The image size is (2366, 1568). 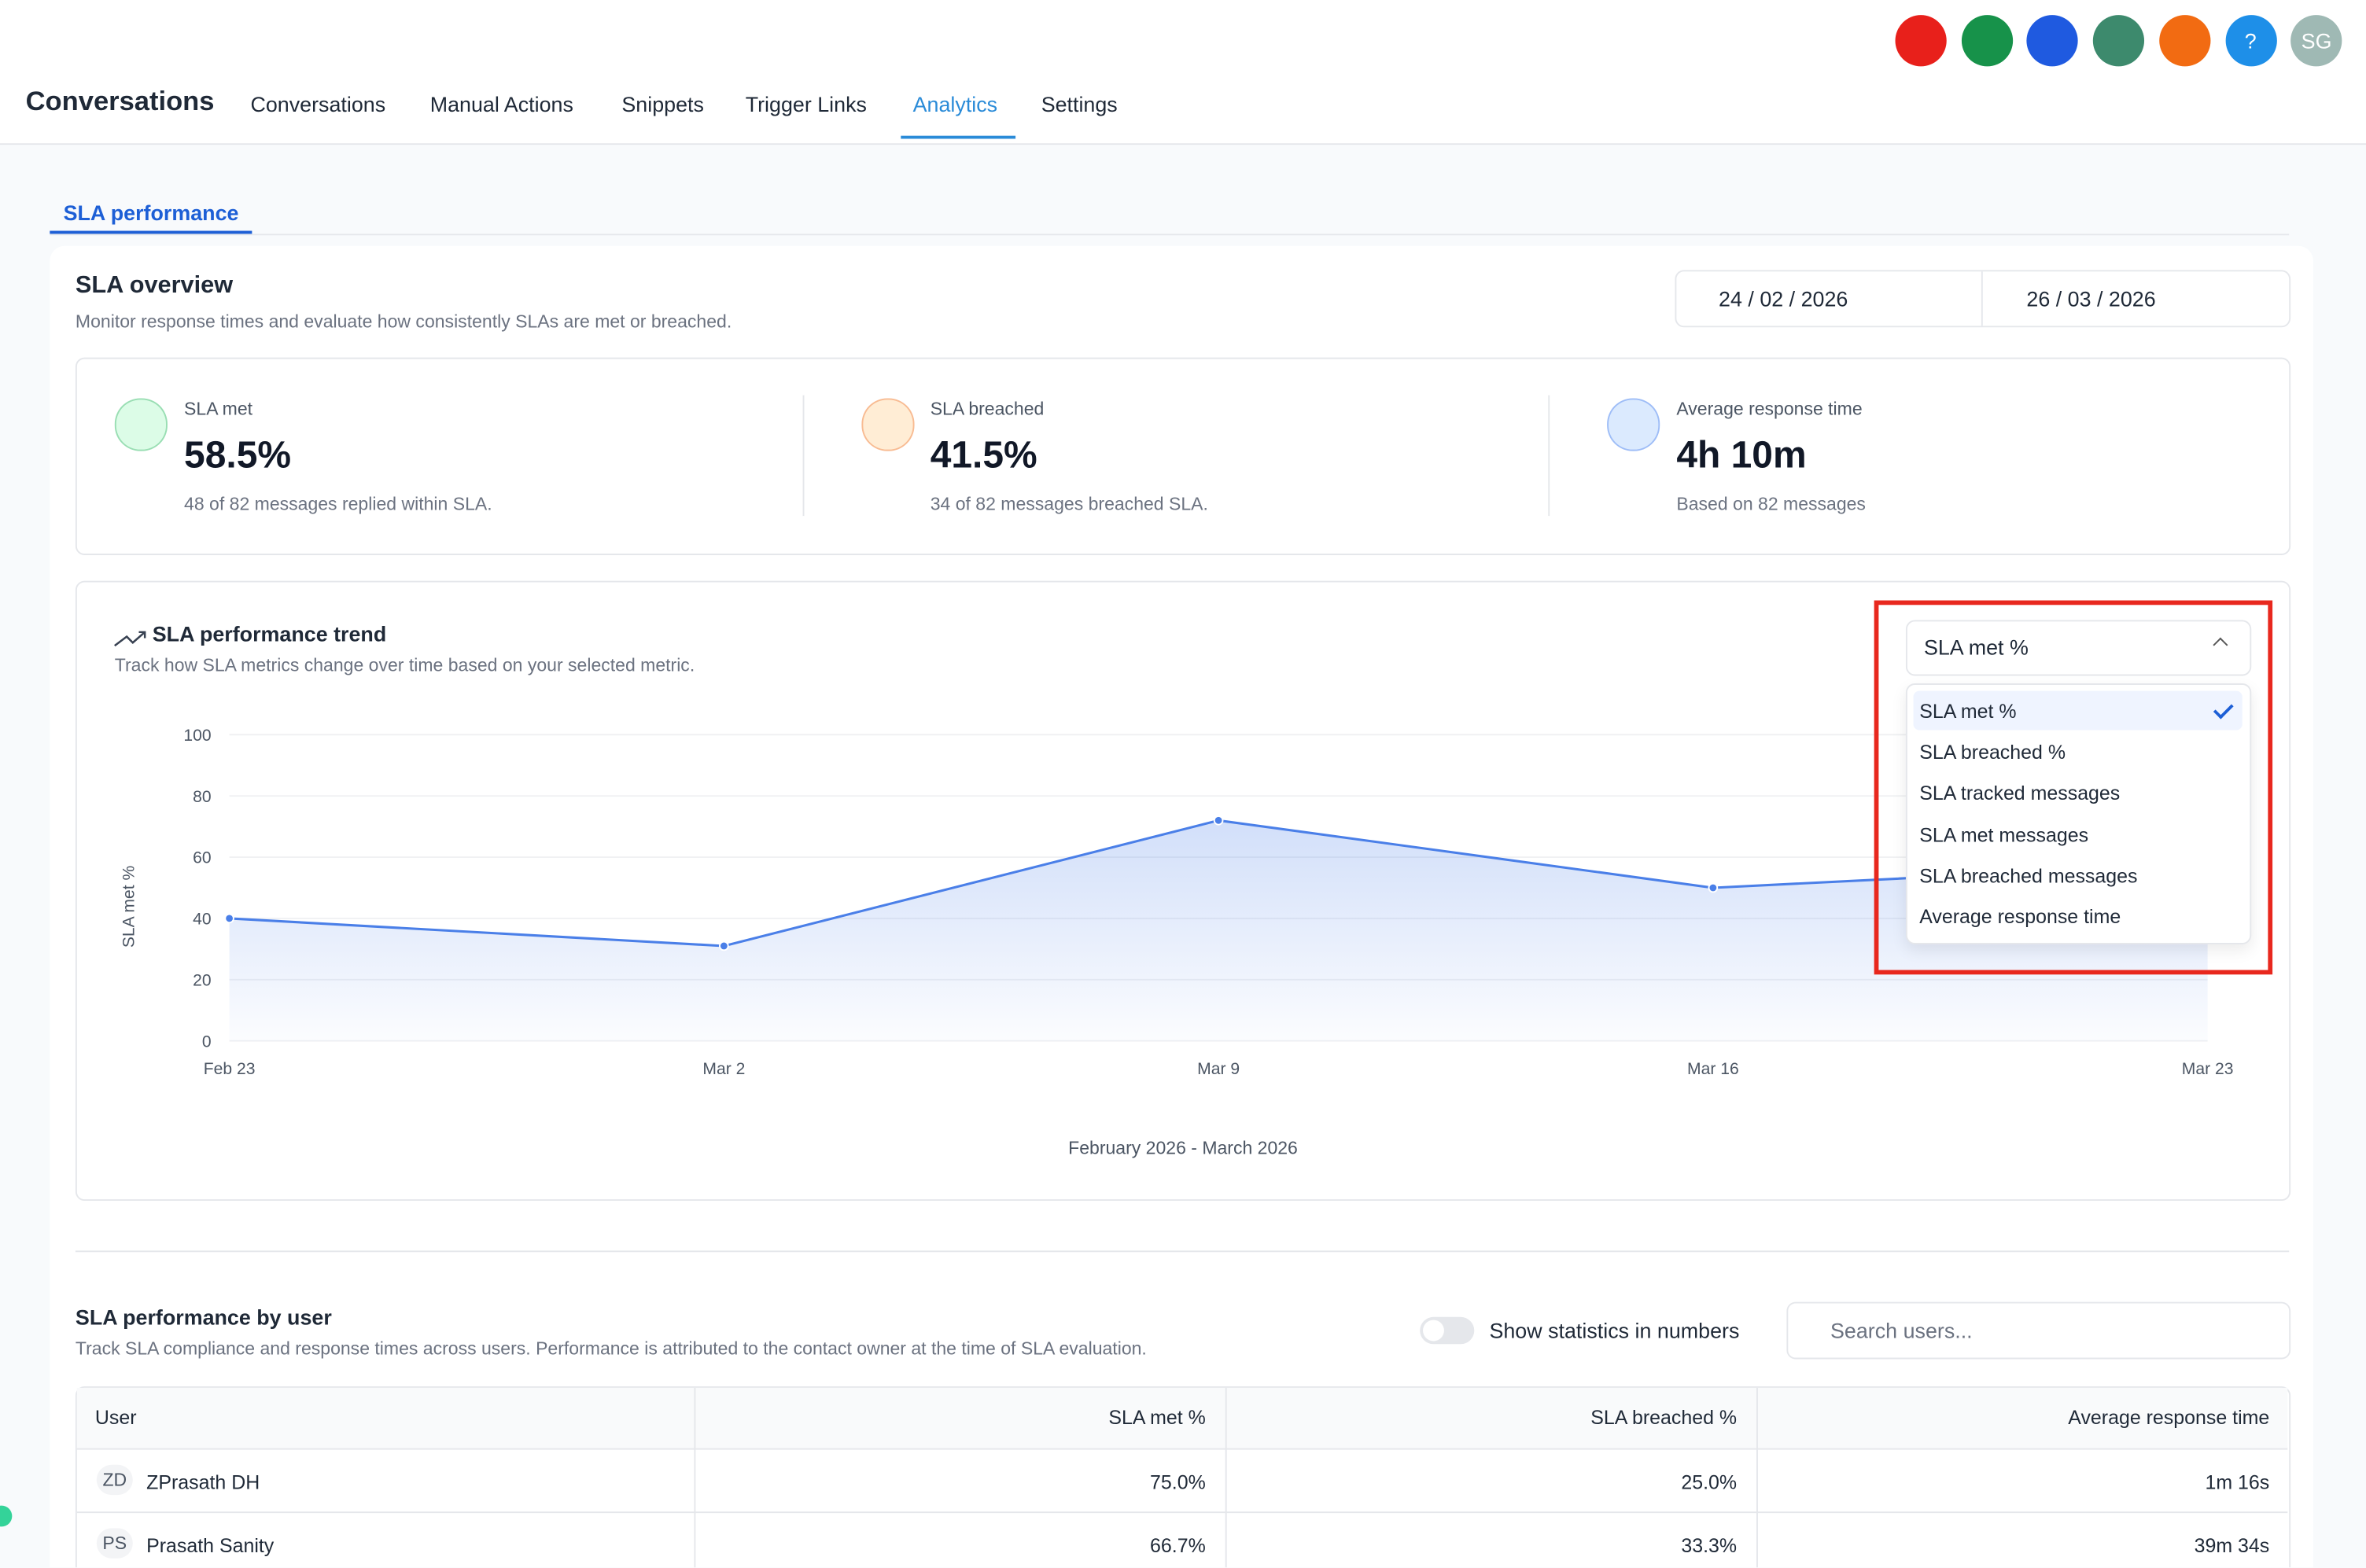 What do you see at coordinates (238, 455) in the screenshot?
I see `card-value: 58.5%` at bounding box center [238, 455].